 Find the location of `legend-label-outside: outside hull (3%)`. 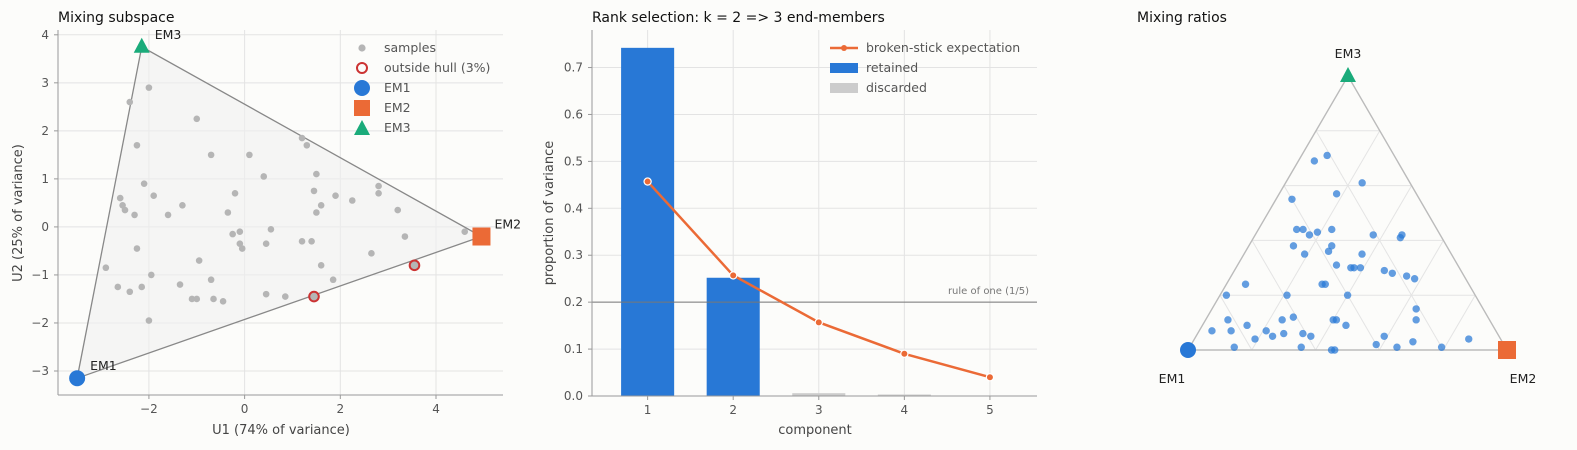

legend-label-outside: outside hull (3%) is located at coordinates (437, 67).